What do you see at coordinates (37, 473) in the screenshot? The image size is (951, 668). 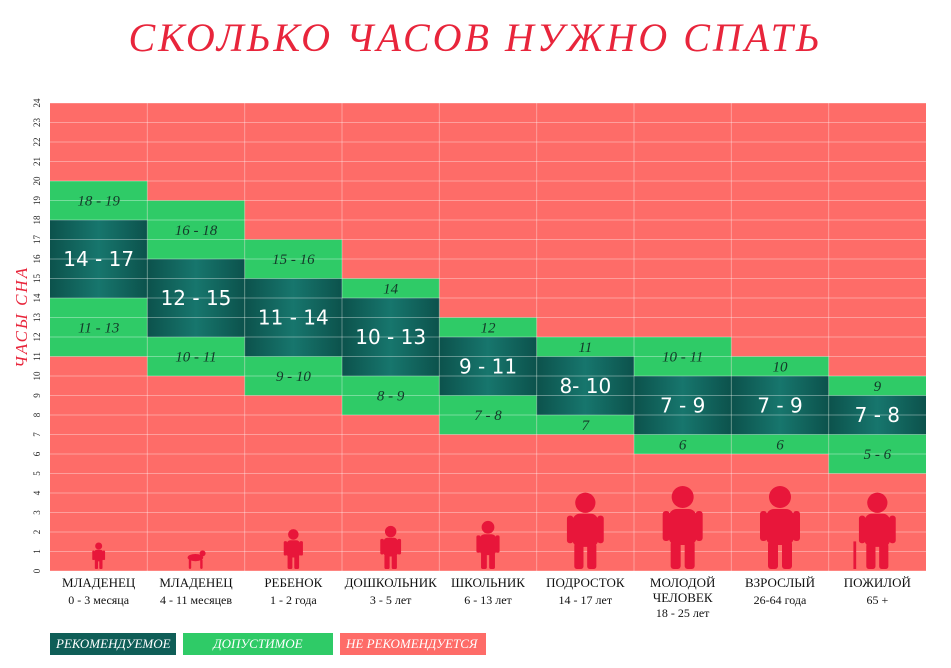 I see `y-tick-label: 5` at bounding box center [37, 473].